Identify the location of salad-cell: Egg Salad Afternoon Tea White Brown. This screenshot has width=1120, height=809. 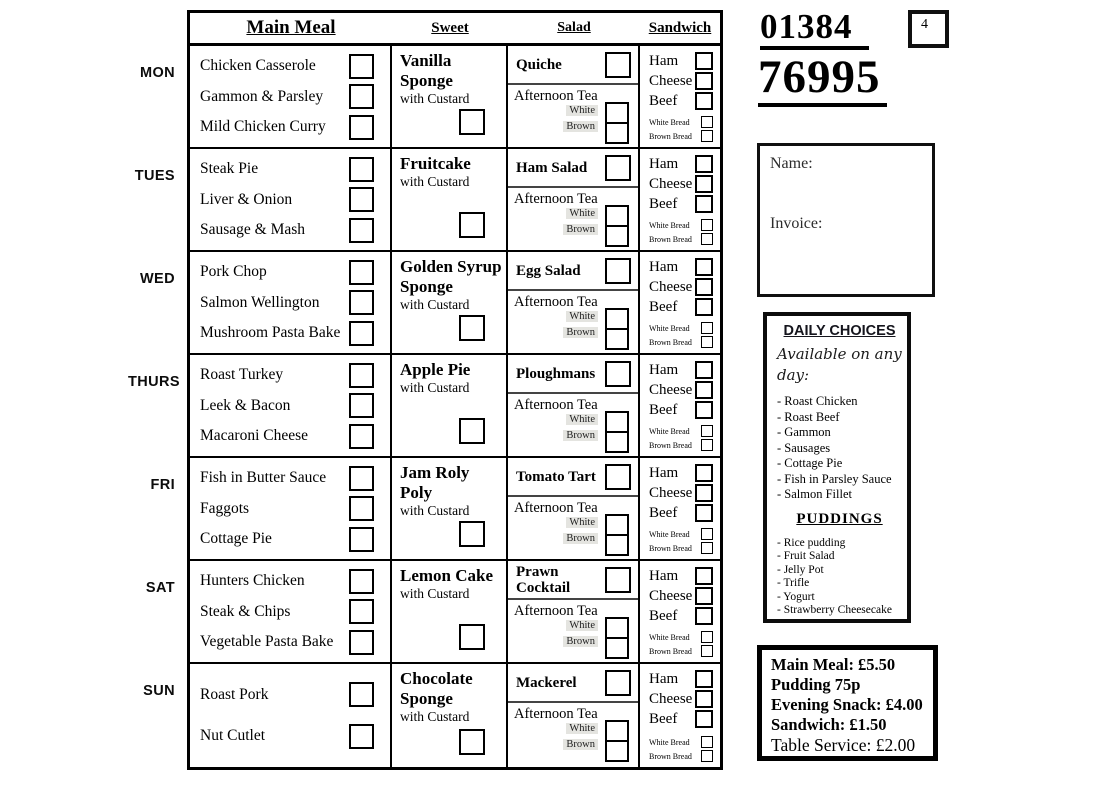
(574, 302).